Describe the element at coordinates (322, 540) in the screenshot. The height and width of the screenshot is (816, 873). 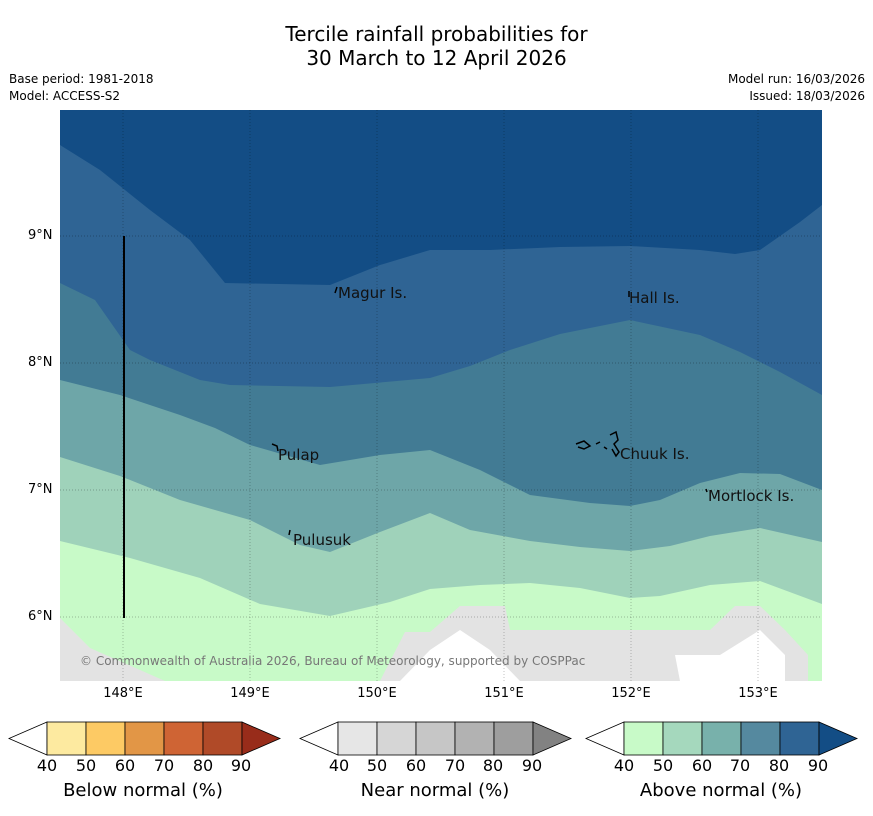
I see `label-pulusuk: Pulusuk` at that location.